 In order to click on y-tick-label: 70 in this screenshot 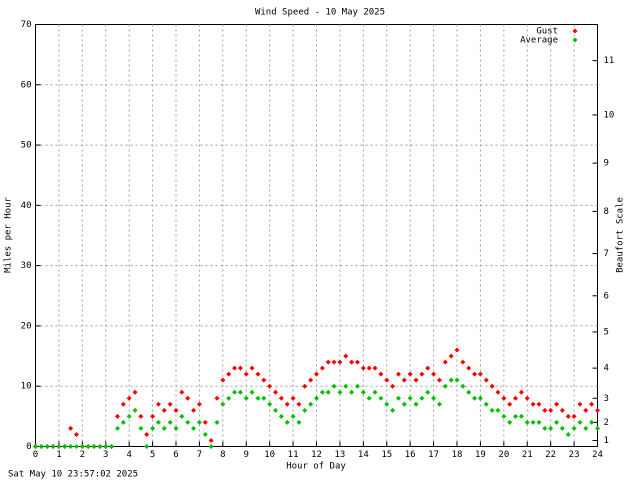, I will do `click(26, 25)`.